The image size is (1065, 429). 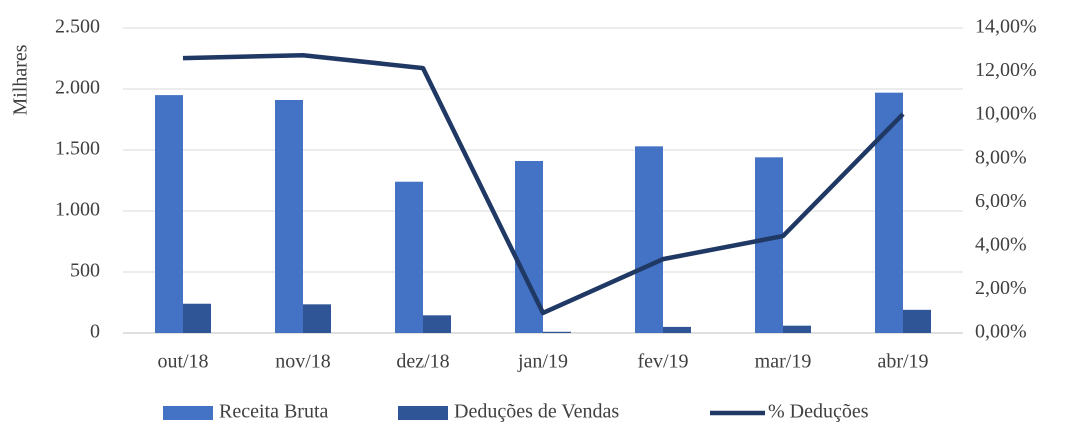 What do you see at coordinates (542, 362) in the screenshot?
I see `x-tick-label: jan/19` at bounding box center [542, 362].